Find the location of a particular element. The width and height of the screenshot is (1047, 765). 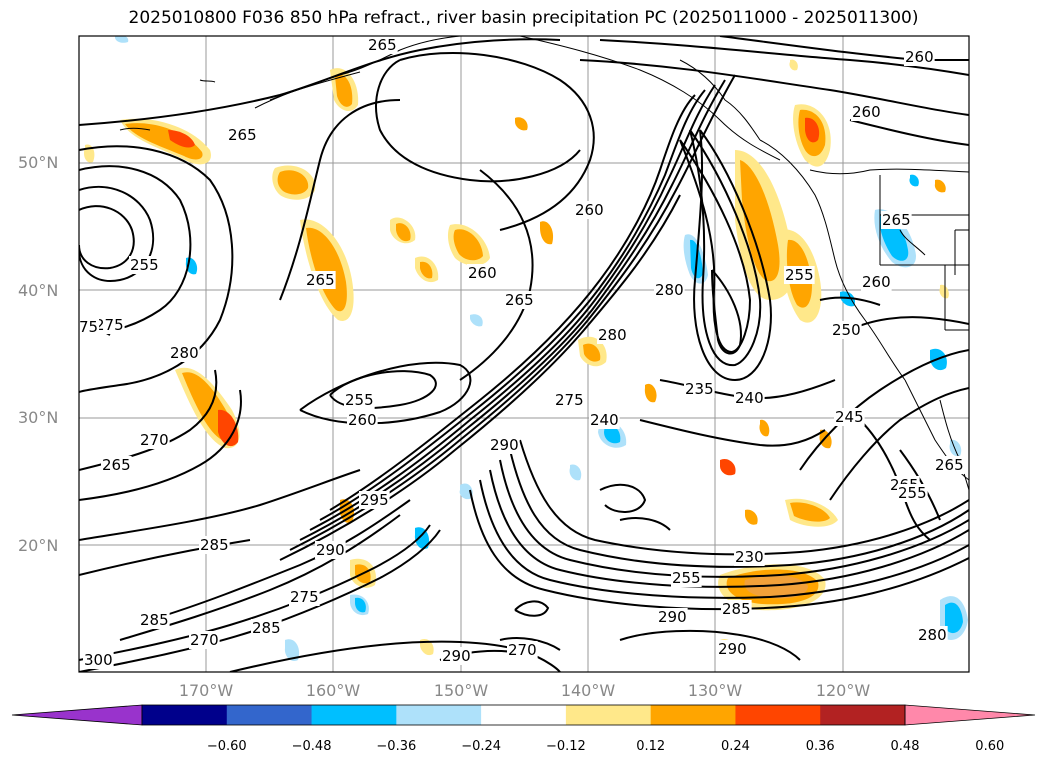

lat-tick-label: 40°N is located at coordinates (38, 290).